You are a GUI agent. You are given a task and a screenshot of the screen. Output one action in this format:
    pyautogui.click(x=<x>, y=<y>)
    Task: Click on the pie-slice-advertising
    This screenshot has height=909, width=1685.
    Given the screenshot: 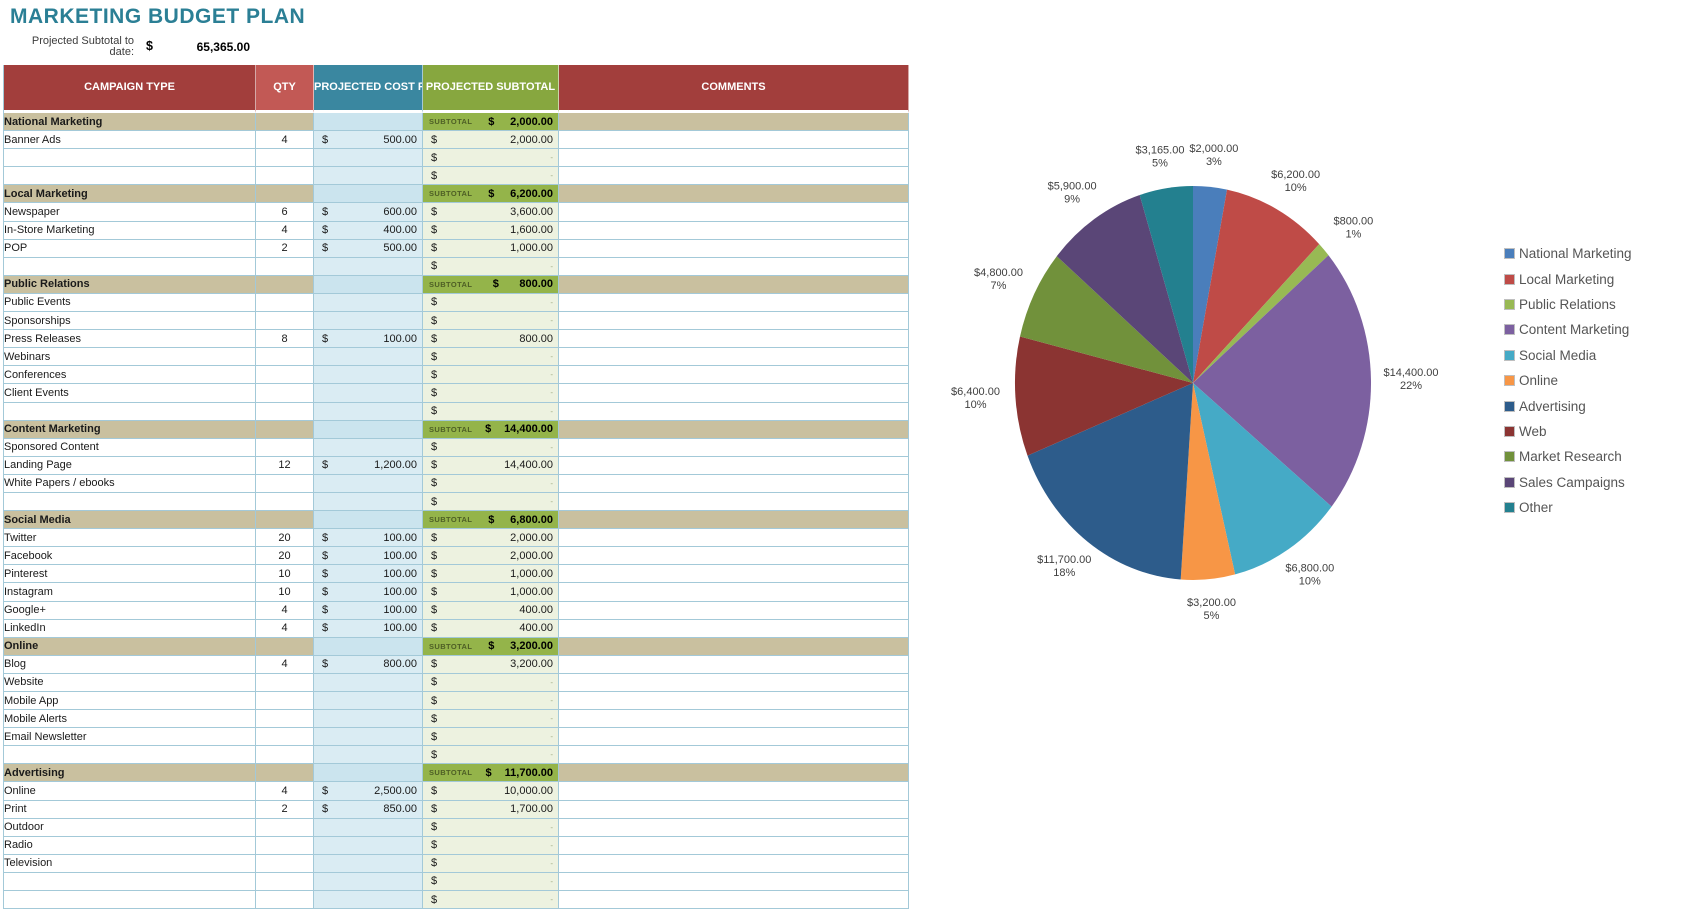 What is the action you would take?
    pyautogui.click(x=1110, y=481)
    